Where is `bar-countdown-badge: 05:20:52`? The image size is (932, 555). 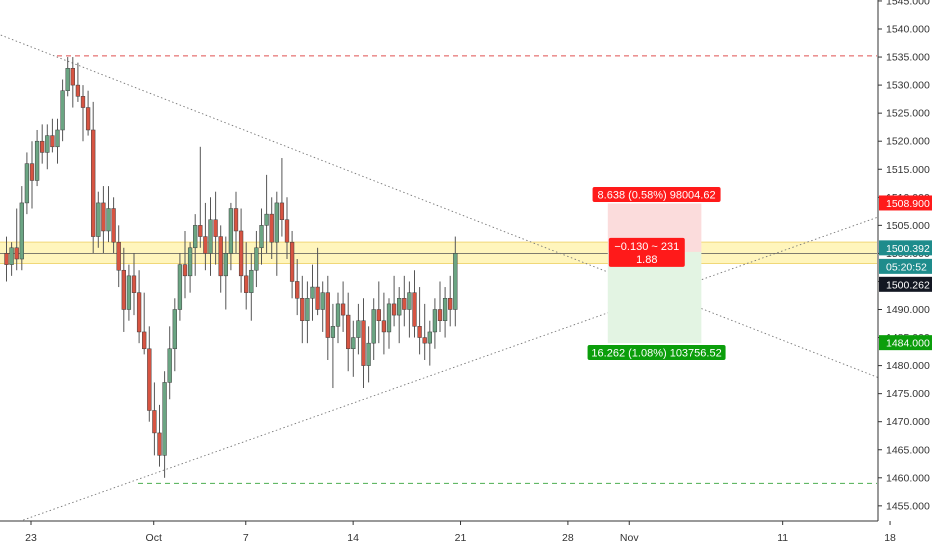 bar-countdown-badge: 05:20:52 is located at coordinates (905, 266).